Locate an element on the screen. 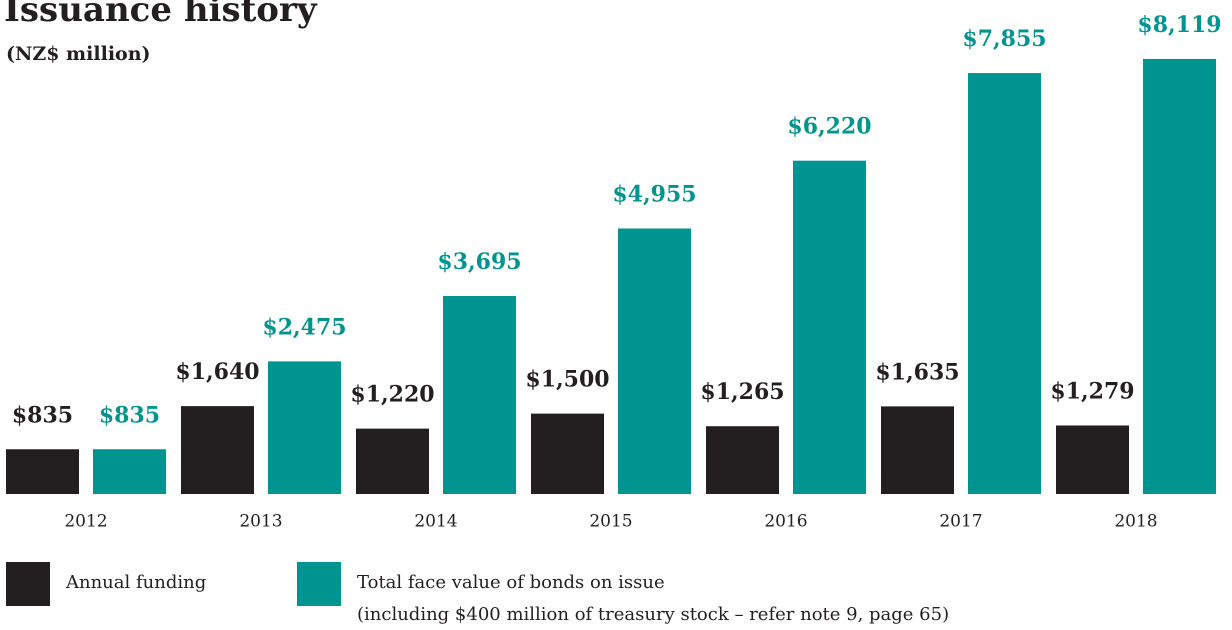 This screenshot has width=1232, height=630. value-label: $4,955 is located at coordinates (654, 194).